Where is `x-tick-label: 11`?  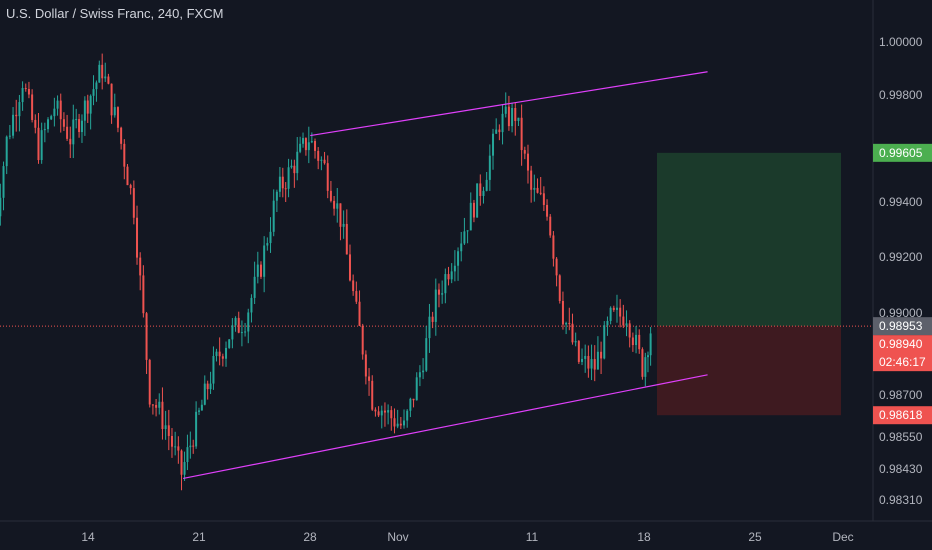 x-tick-label: 11 is located at coordinates (532, 537).